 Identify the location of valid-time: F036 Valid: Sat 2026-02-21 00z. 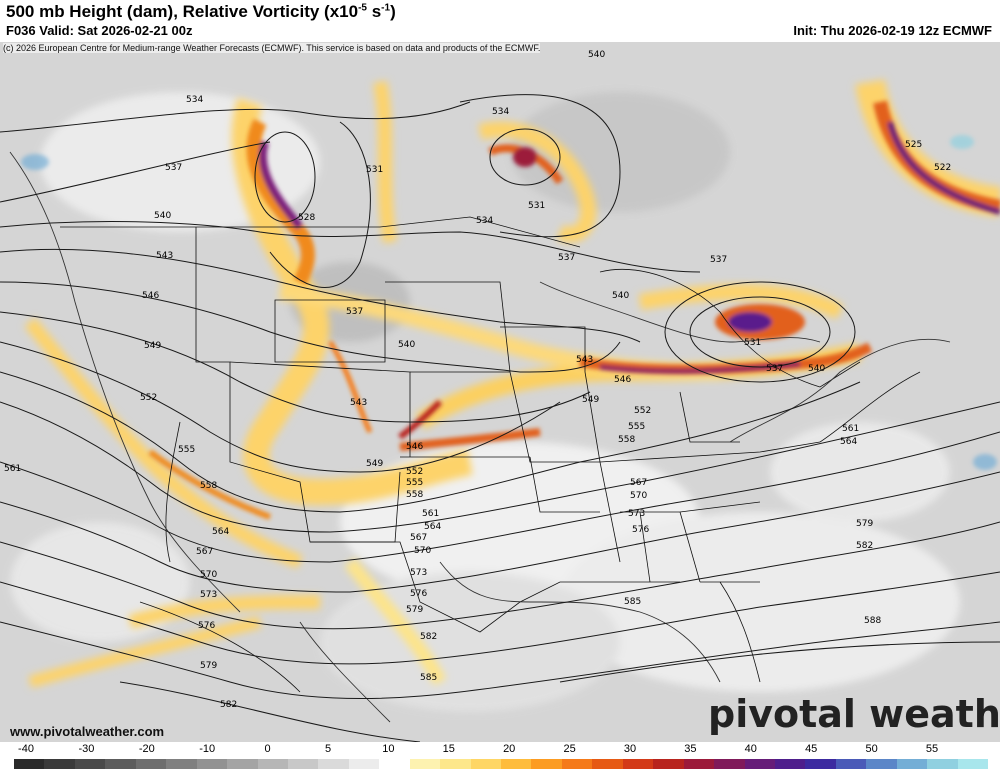
(99, 30).